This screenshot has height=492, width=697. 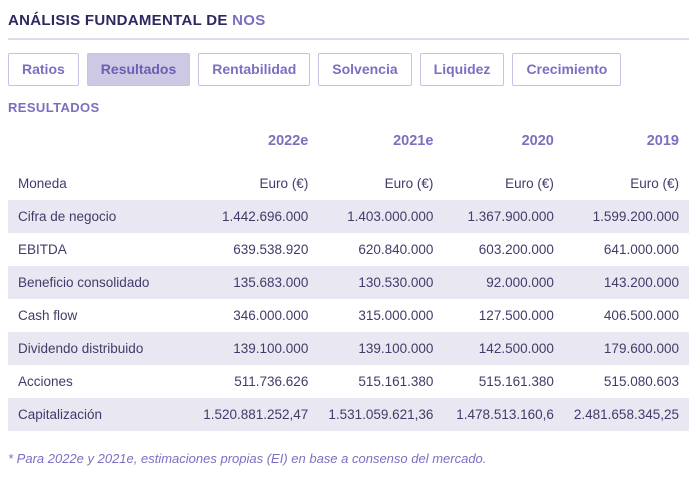 I want to click on row-label: Cash flow, so click(x=48, y=316).